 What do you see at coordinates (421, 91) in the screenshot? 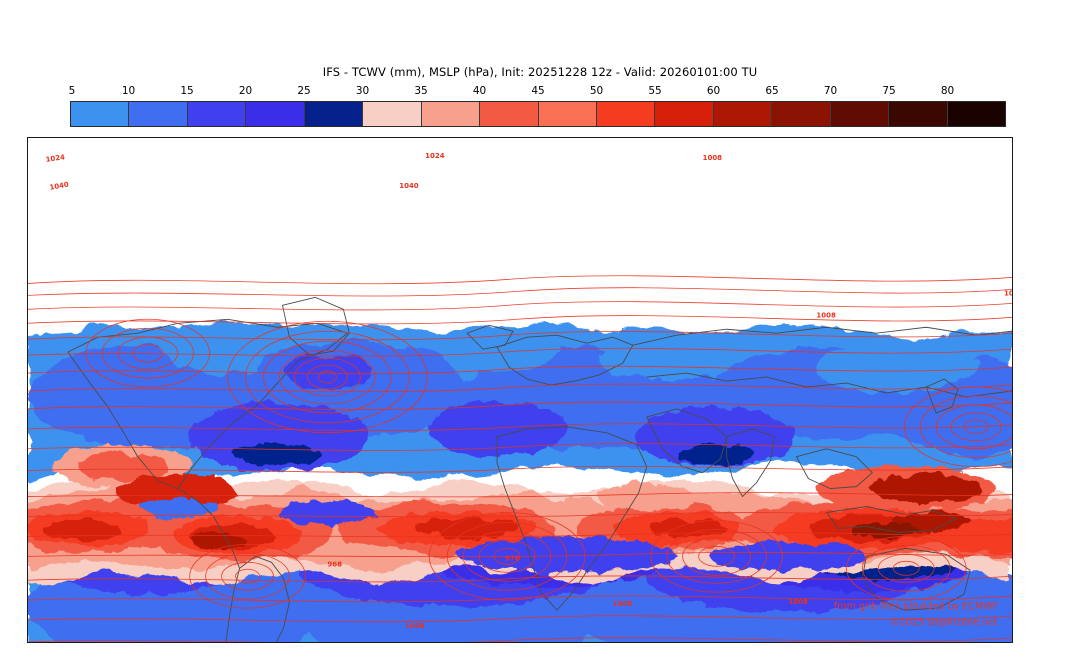
I see `colorbar-tick-35: 35` at bounding box center [421, 91].